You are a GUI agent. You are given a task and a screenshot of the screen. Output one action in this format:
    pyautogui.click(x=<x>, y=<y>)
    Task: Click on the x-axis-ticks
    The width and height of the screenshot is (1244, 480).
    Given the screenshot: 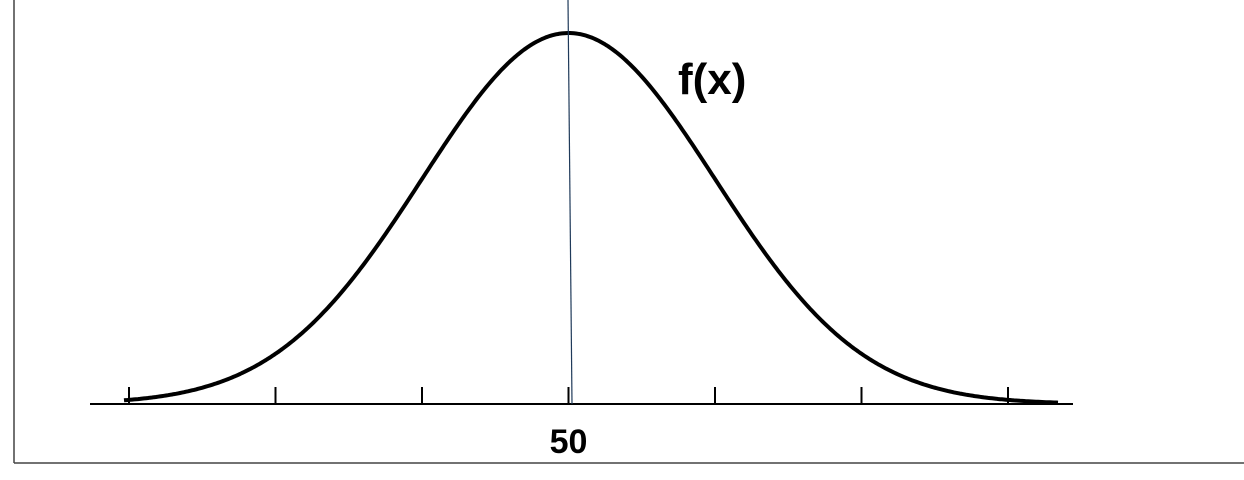 What is the action you would take?
    pyautogui.click(x=568, y=395)
    